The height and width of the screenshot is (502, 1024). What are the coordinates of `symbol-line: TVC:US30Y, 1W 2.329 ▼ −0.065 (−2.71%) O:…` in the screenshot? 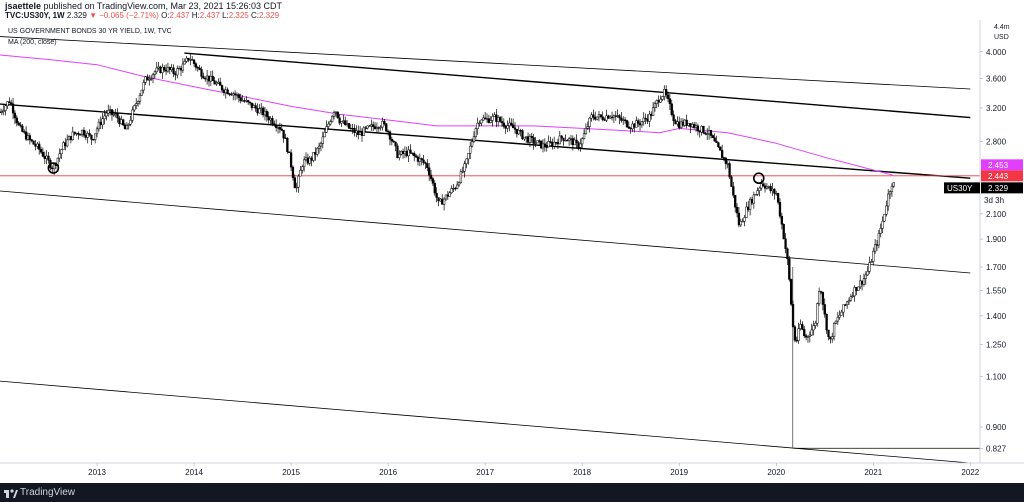 It's located at (142, 15).